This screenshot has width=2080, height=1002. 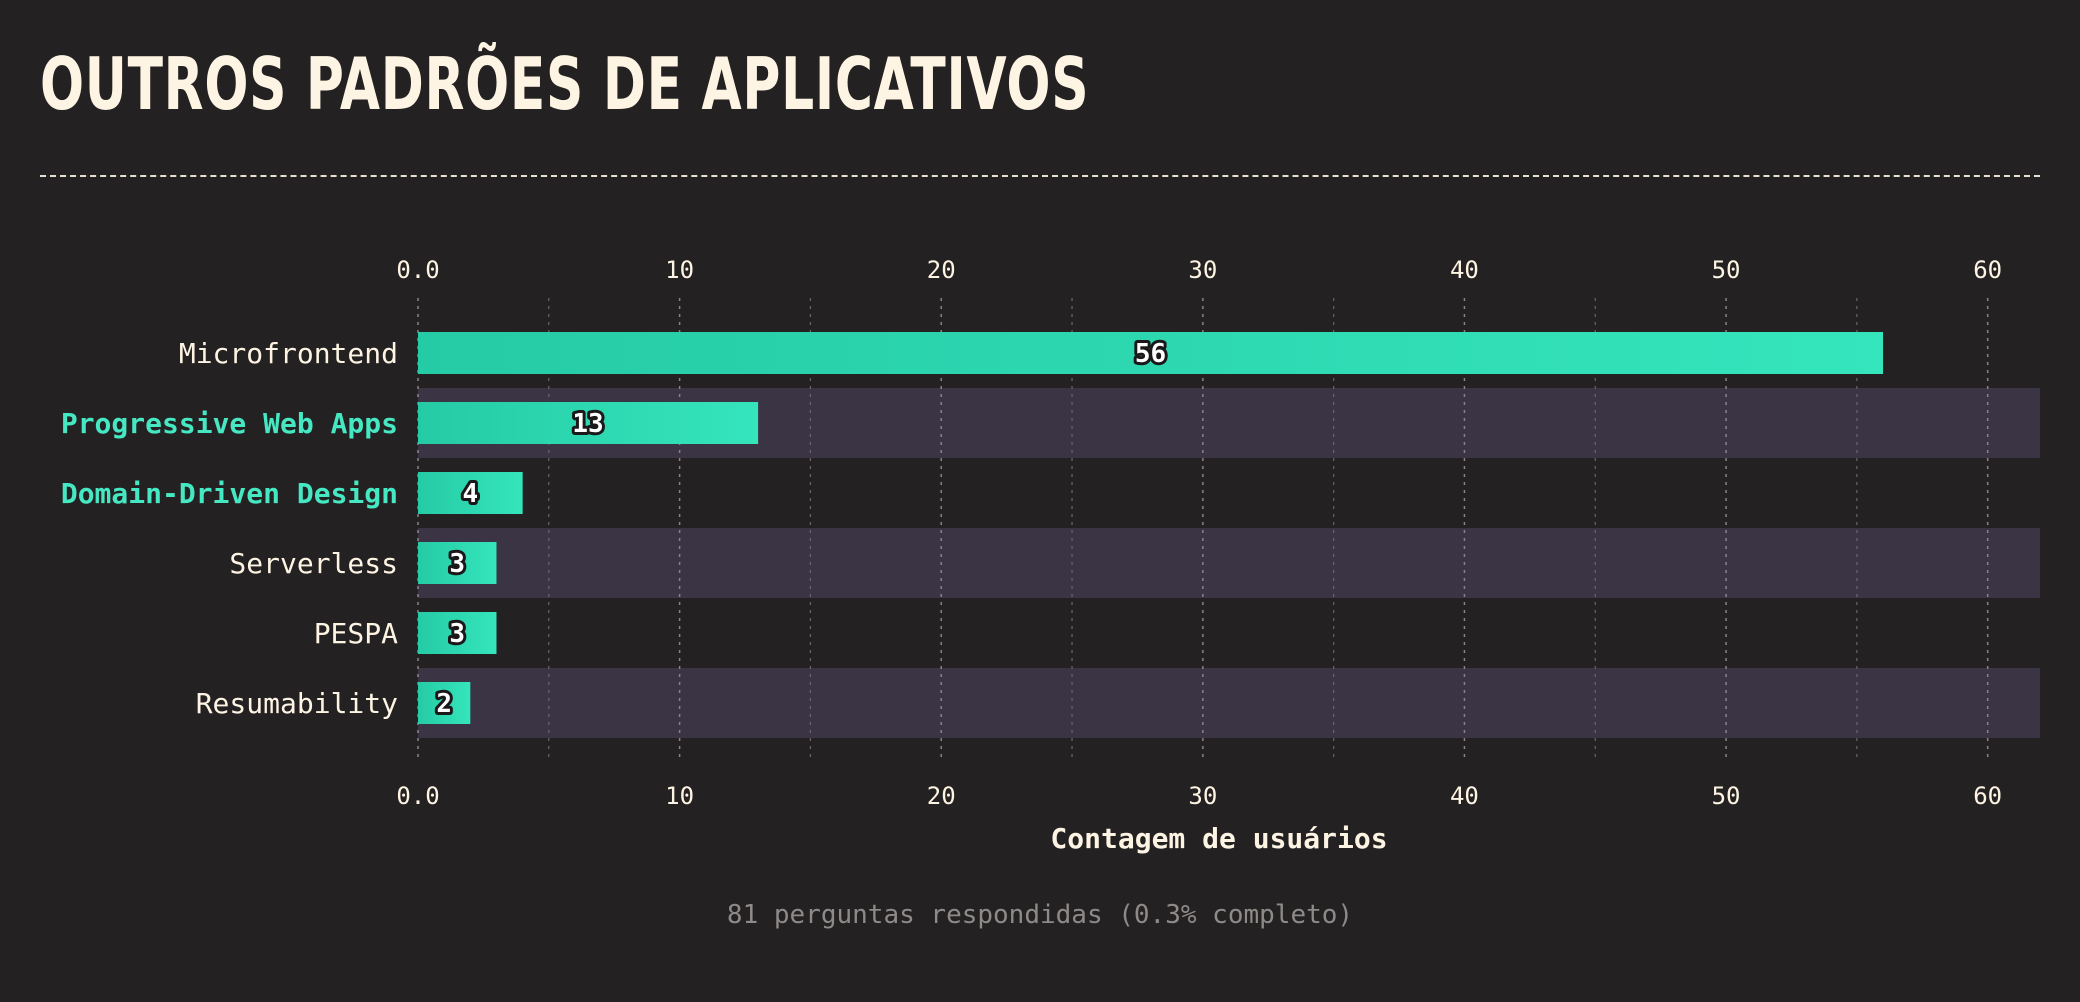 I want to click on category-label: PESPA, so click(x=356, y=633).